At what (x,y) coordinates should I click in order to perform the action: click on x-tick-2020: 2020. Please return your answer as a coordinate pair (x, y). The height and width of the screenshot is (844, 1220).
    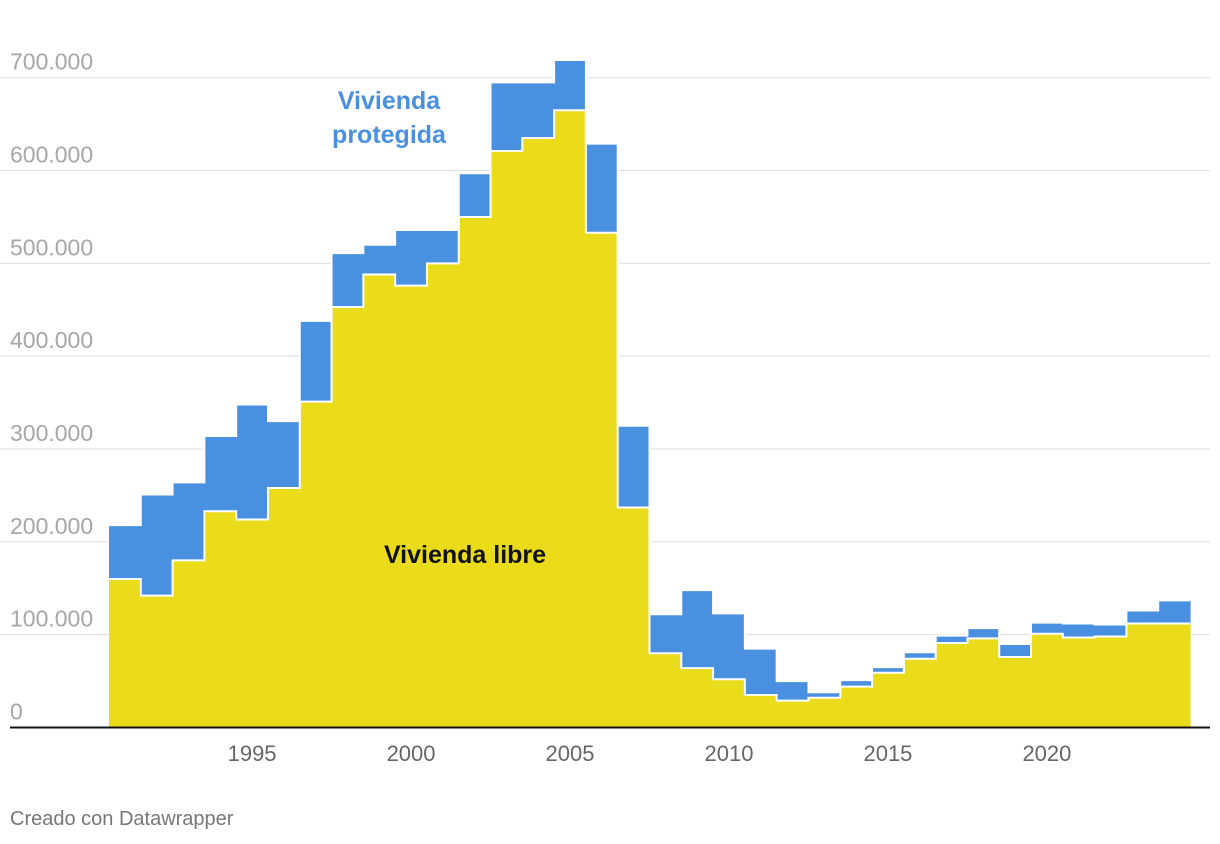
    Looking at the image, I should click on (1046, 753).